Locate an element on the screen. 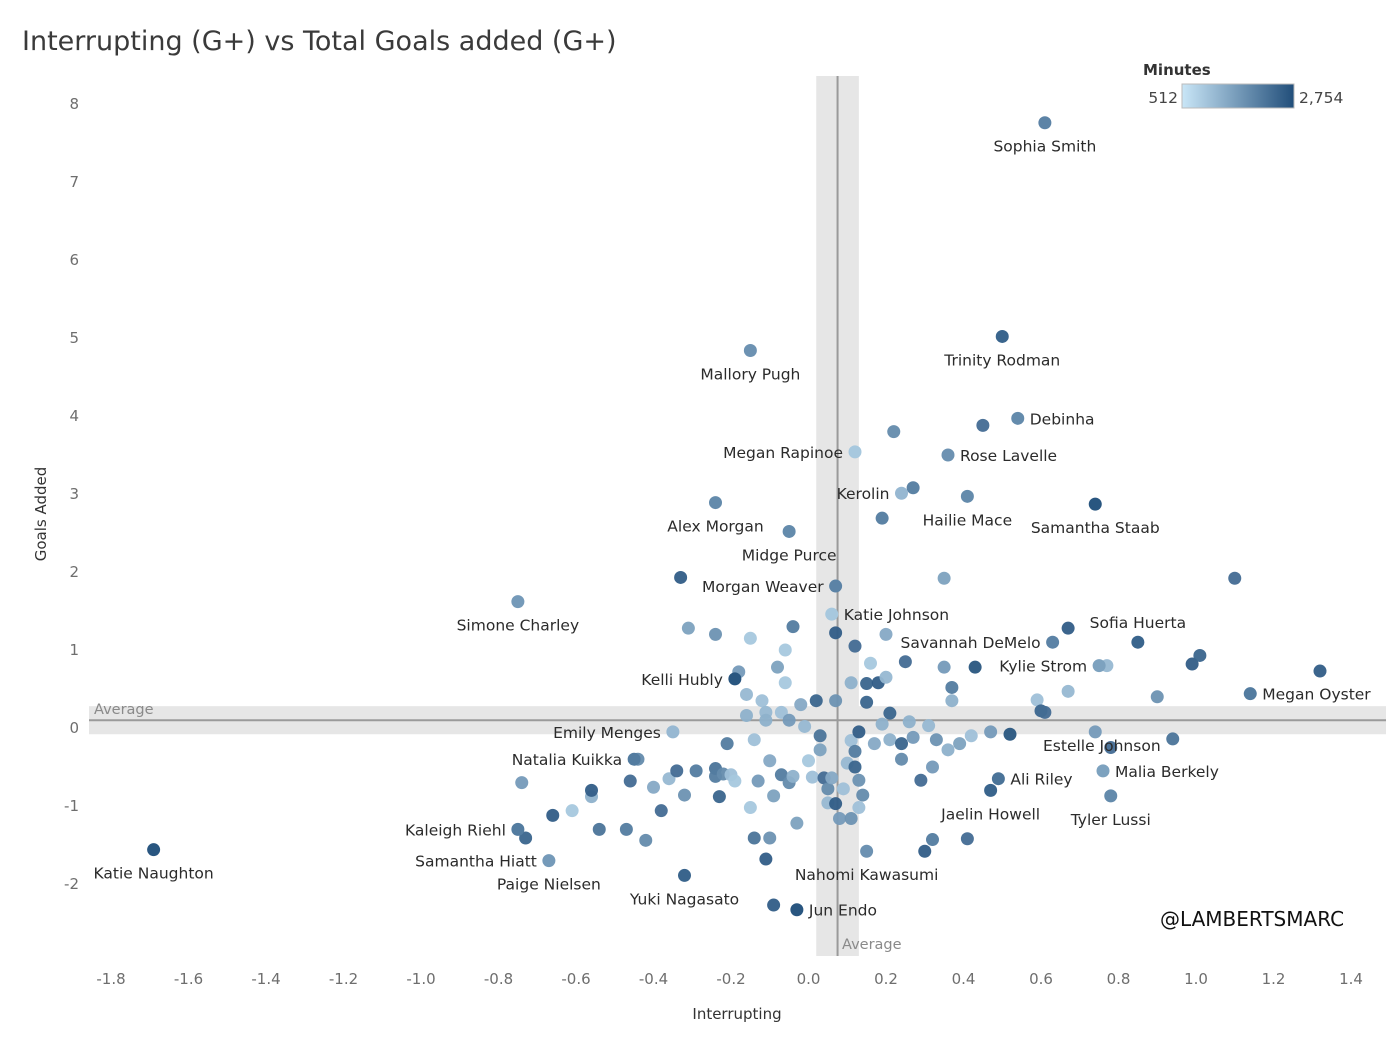 The width and height of the screenshot is (1400, 1049). y-axis-label: Goals Added is located at coordinates (41, 514).